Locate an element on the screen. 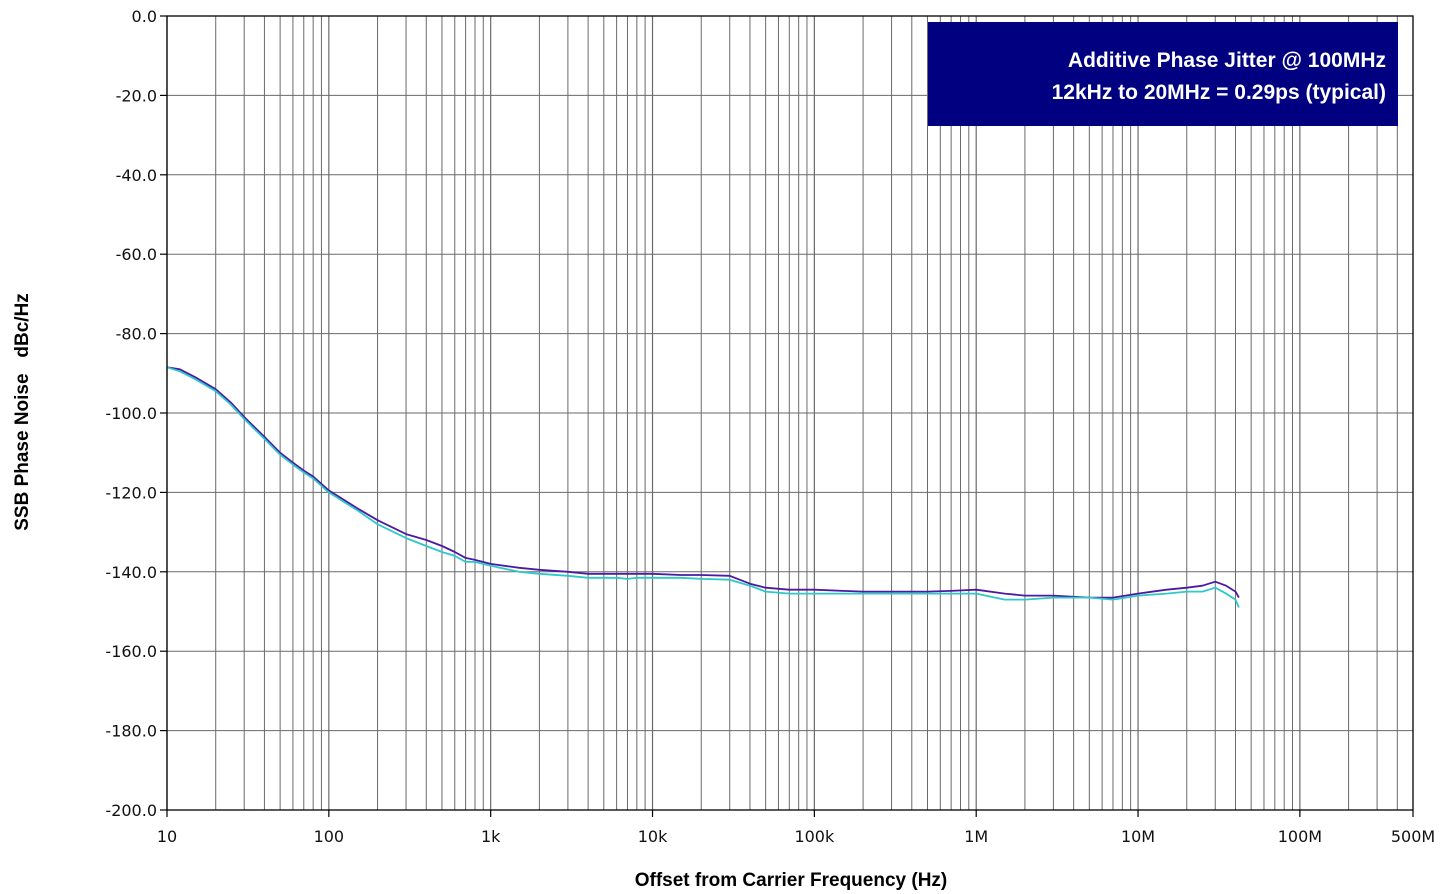  y-tick-label: -200.0 is located at coordinates (131, 810).